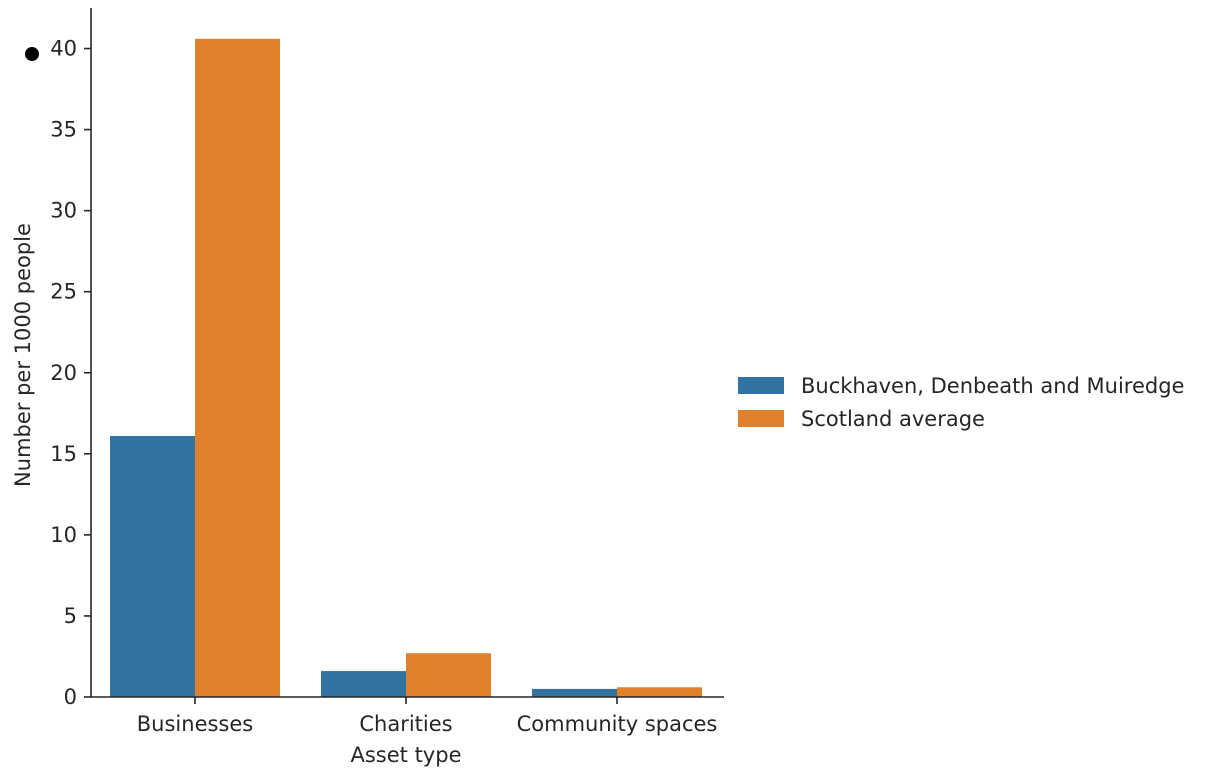  What do you see at coordinates (32, 54) in the screenshot?
I see `marker-dot` at bounding box center [32, 54].